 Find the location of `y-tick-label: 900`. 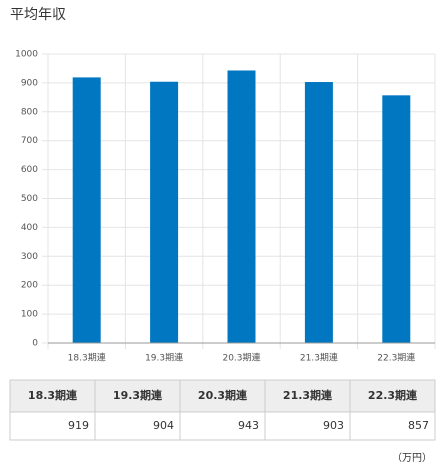

y-tick-label: 900 is located at coordinates (29, 83).